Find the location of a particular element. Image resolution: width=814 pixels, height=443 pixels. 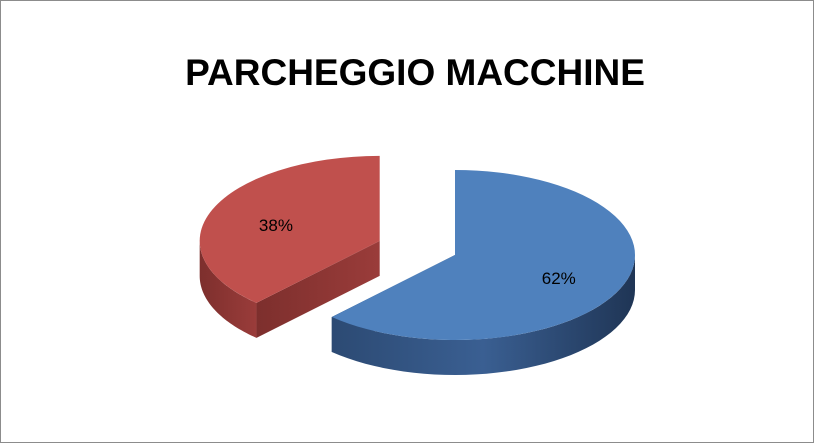

slice-face is located at coordinates (318, 289).